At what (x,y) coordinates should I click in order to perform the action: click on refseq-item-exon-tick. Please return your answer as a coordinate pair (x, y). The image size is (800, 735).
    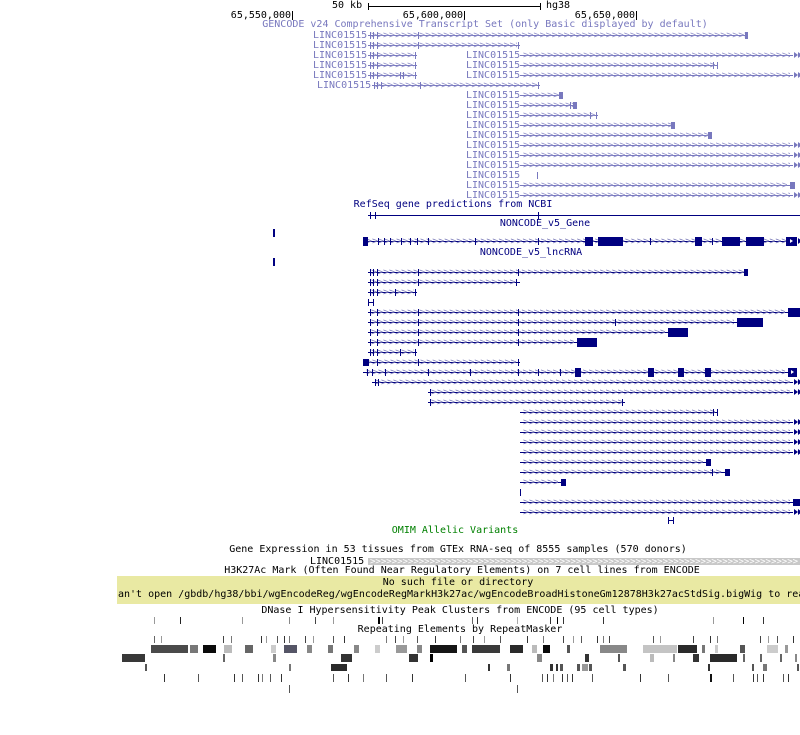
    Looking at the image, I should click on (370, 215).